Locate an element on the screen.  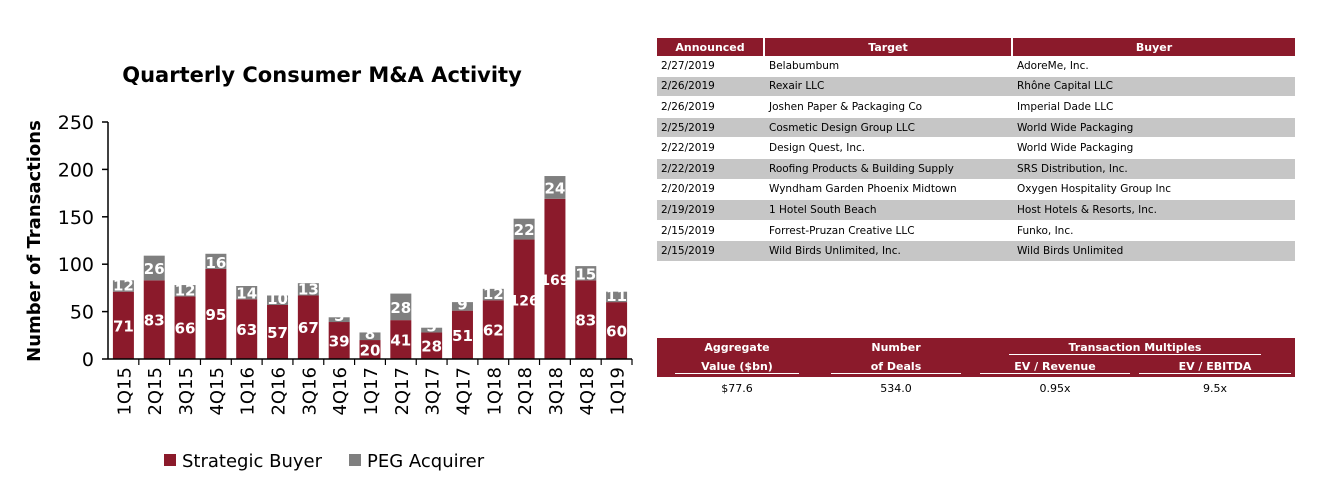
data-label-peg-acquirer: 24 is located at coordinates (555, 188).